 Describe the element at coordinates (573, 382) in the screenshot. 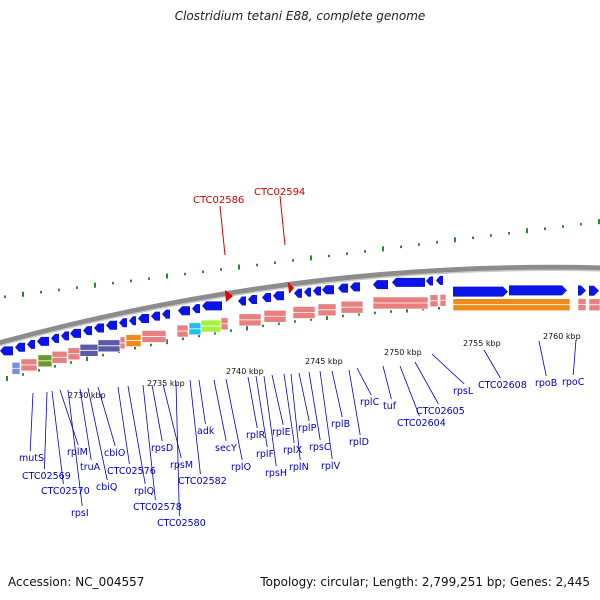

I see `gene-label-rpoc: rpoC` at that location.